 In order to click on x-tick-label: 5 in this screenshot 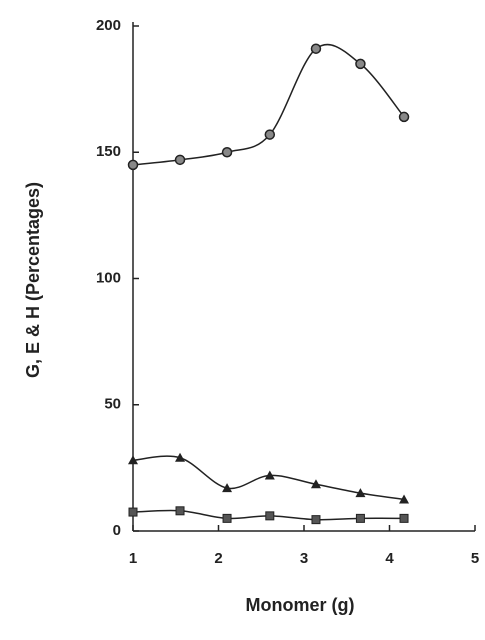, I will do `click(475, 558)`.